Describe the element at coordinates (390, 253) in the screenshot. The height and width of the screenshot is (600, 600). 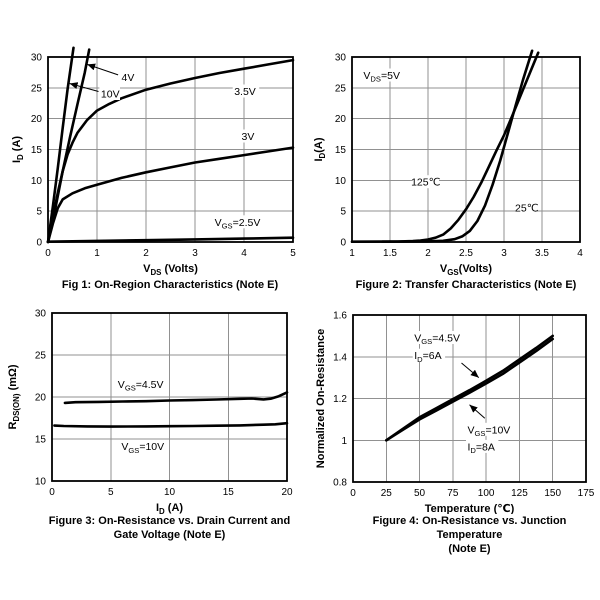
I see `x-tick-label: 1.5` at that location.